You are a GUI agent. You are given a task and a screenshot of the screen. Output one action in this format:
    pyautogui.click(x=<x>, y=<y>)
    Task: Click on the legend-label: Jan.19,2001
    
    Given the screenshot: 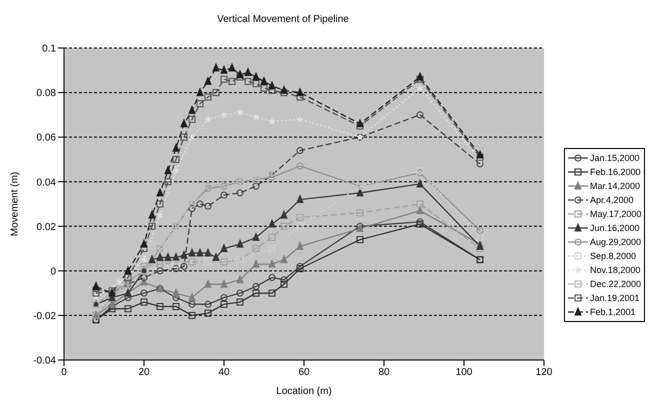 What is the action you would take?
    pyautogui.click(x=615, y=298)
    